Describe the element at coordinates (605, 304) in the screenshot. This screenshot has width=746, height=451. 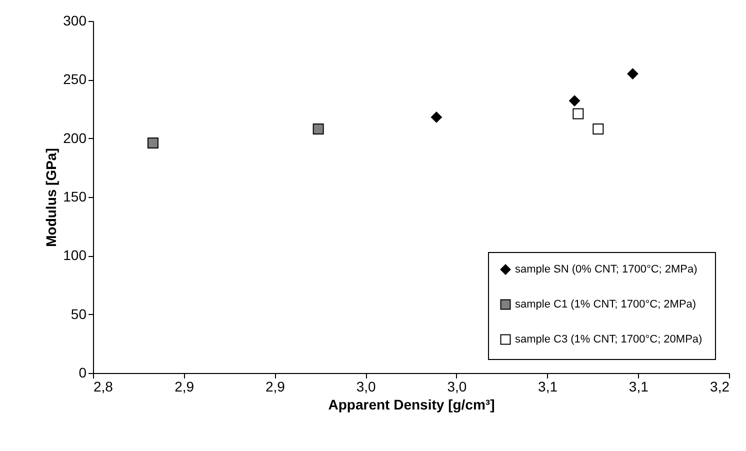
I see `legend-label: sample C1 (1% CNT; 1700°C; 2MPa)` at that location.